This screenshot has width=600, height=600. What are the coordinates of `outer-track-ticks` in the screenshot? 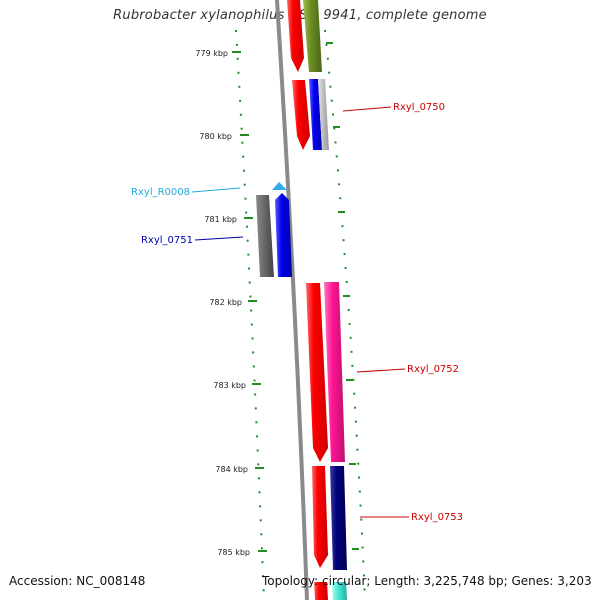 It's located at (342, 296).